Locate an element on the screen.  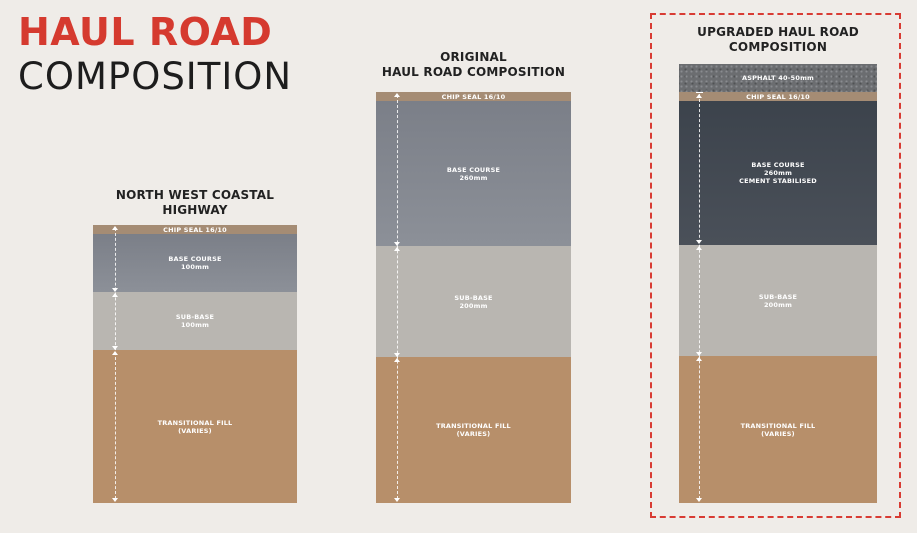
dimension-tick is located at coordinates (699, 92).